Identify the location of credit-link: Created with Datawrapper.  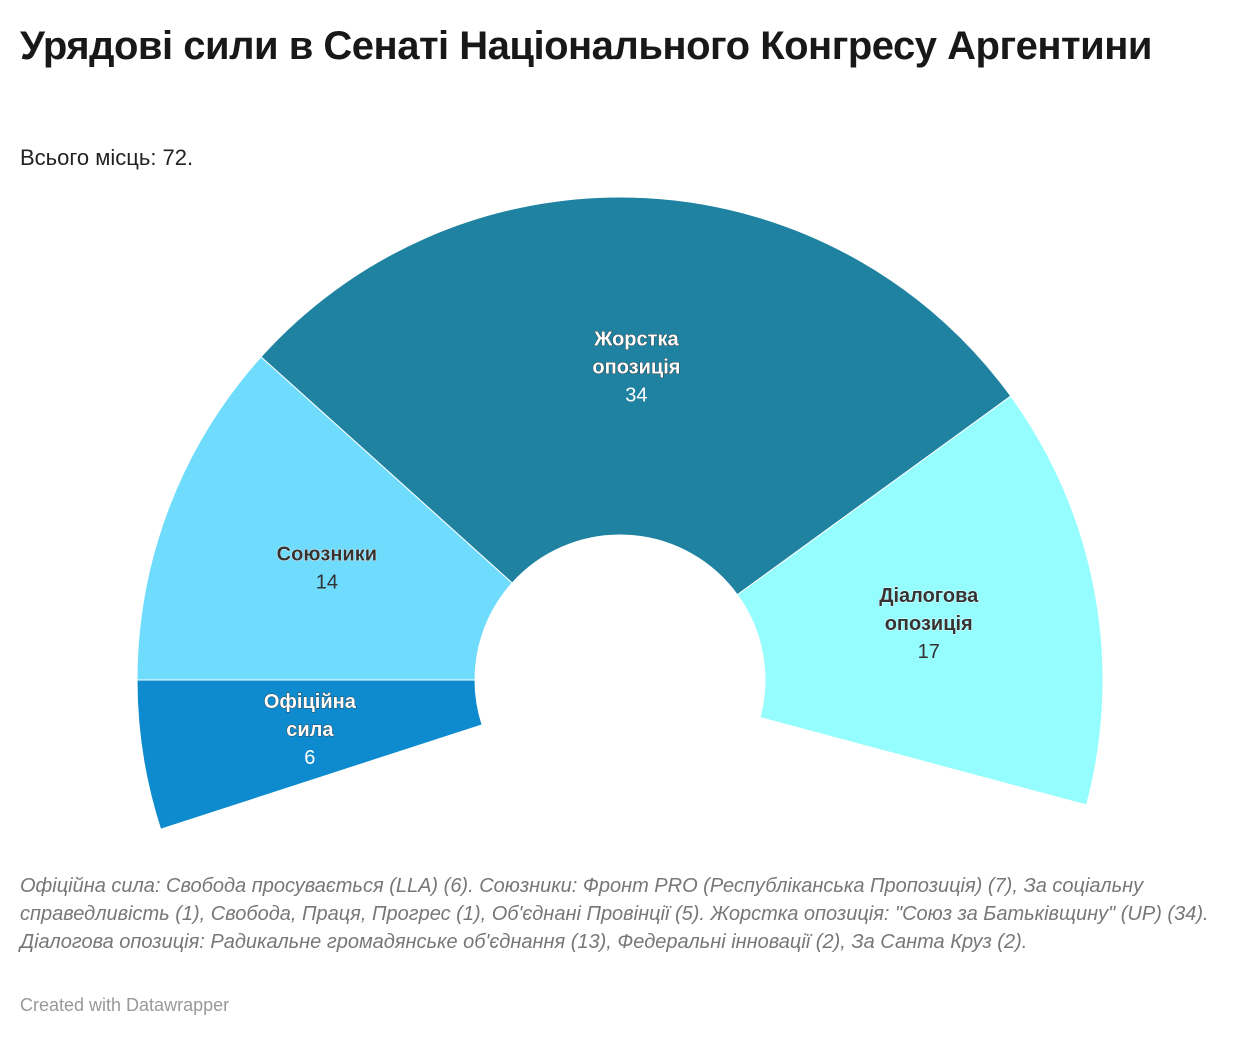
(125, 1005).